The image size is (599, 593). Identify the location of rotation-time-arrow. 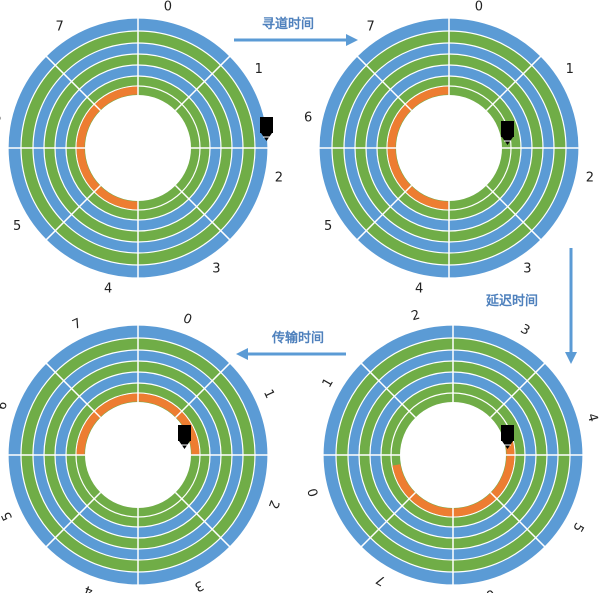
(571, 306).